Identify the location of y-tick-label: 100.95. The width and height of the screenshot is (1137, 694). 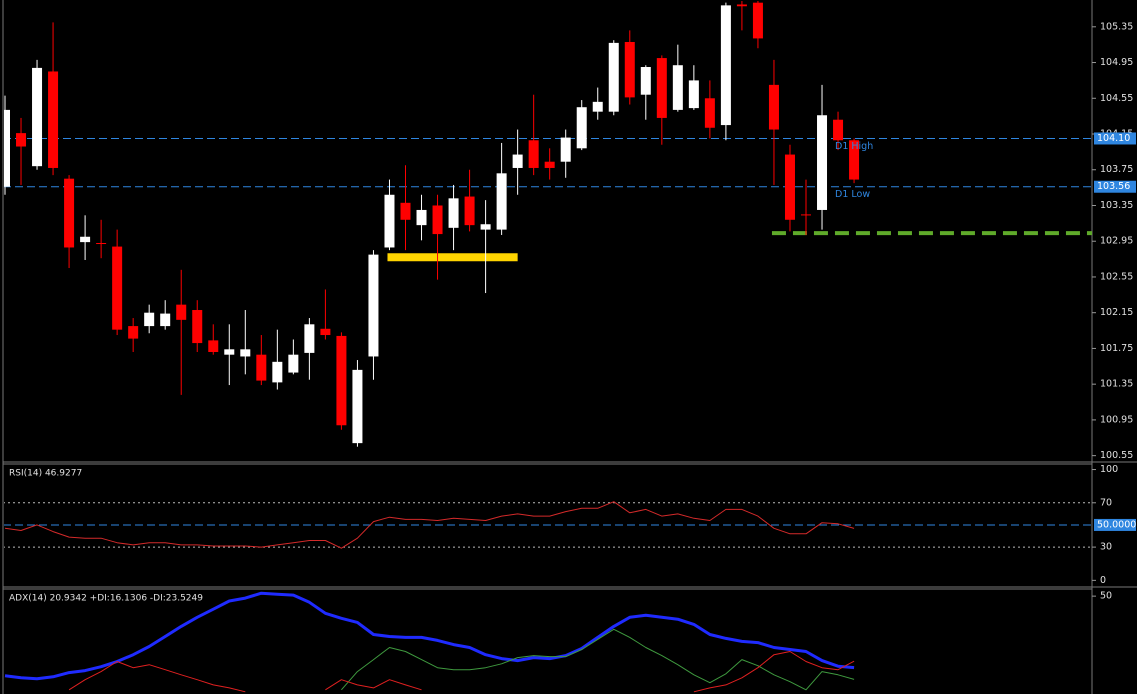
(1116, 419).